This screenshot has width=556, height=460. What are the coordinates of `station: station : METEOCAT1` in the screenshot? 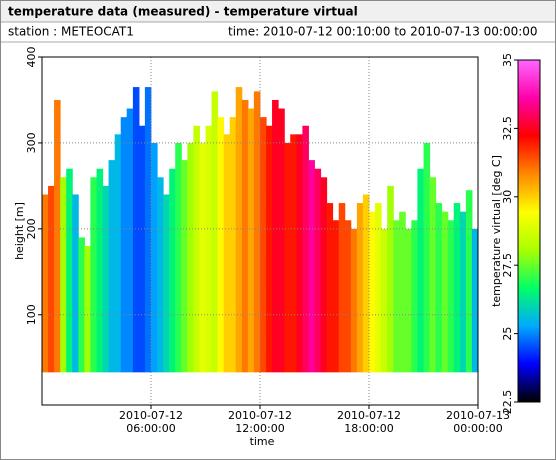 It's located at (71, 32).